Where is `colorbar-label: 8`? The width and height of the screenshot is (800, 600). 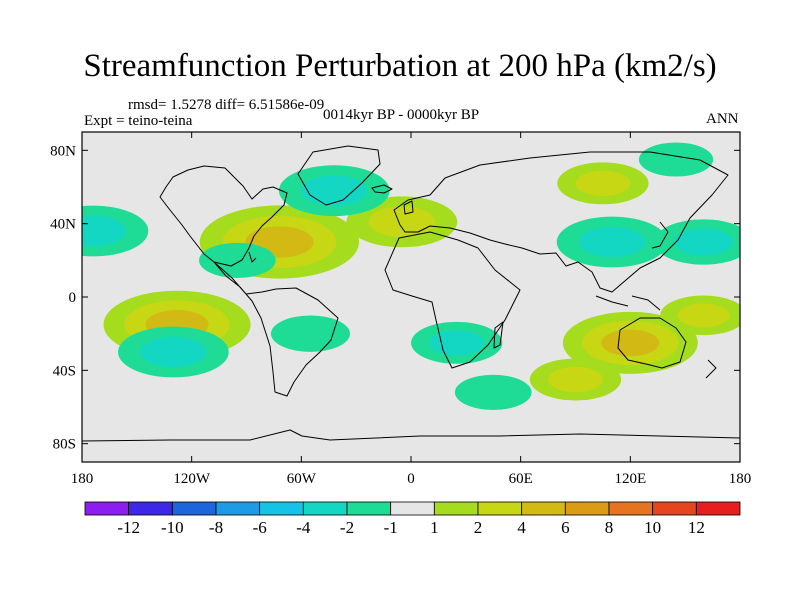 colorbar-label: 8 is located at coordinates (609, 527).